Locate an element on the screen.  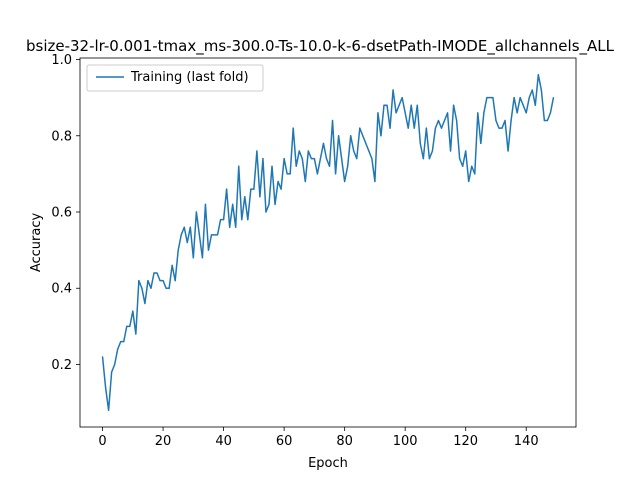
y-tick-label: 0.6 is located at coordinates (61, 213).